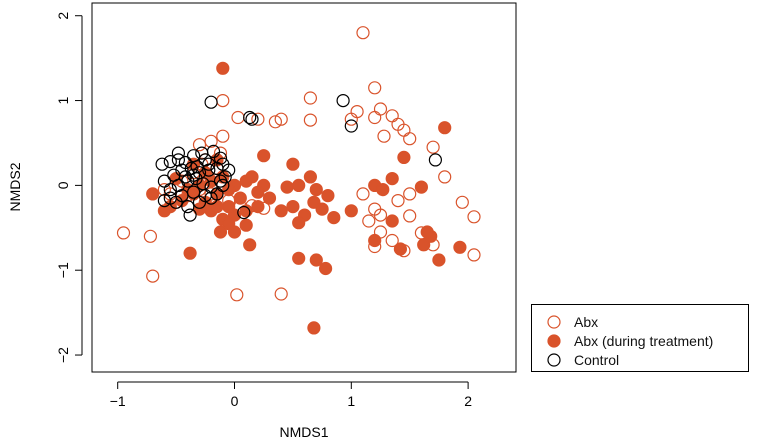 The height and width of the screenshot is (443, 758). I want to click on legend-label-abx-during-treatment: Abx (during treatment), so click(644, 341).